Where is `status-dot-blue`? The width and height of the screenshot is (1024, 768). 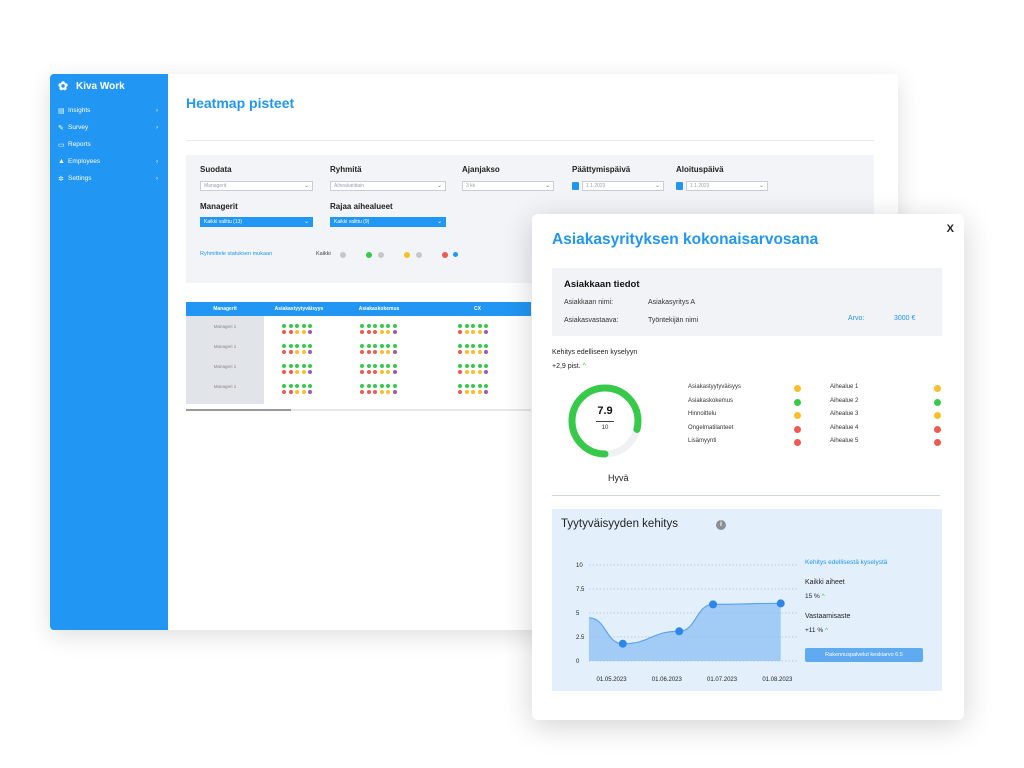
status-dot-blue is located at coordinates (455, 254).